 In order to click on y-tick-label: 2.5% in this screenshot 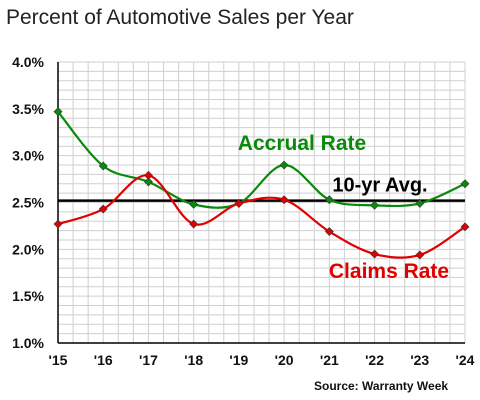, I will do `click(28, 203)`.